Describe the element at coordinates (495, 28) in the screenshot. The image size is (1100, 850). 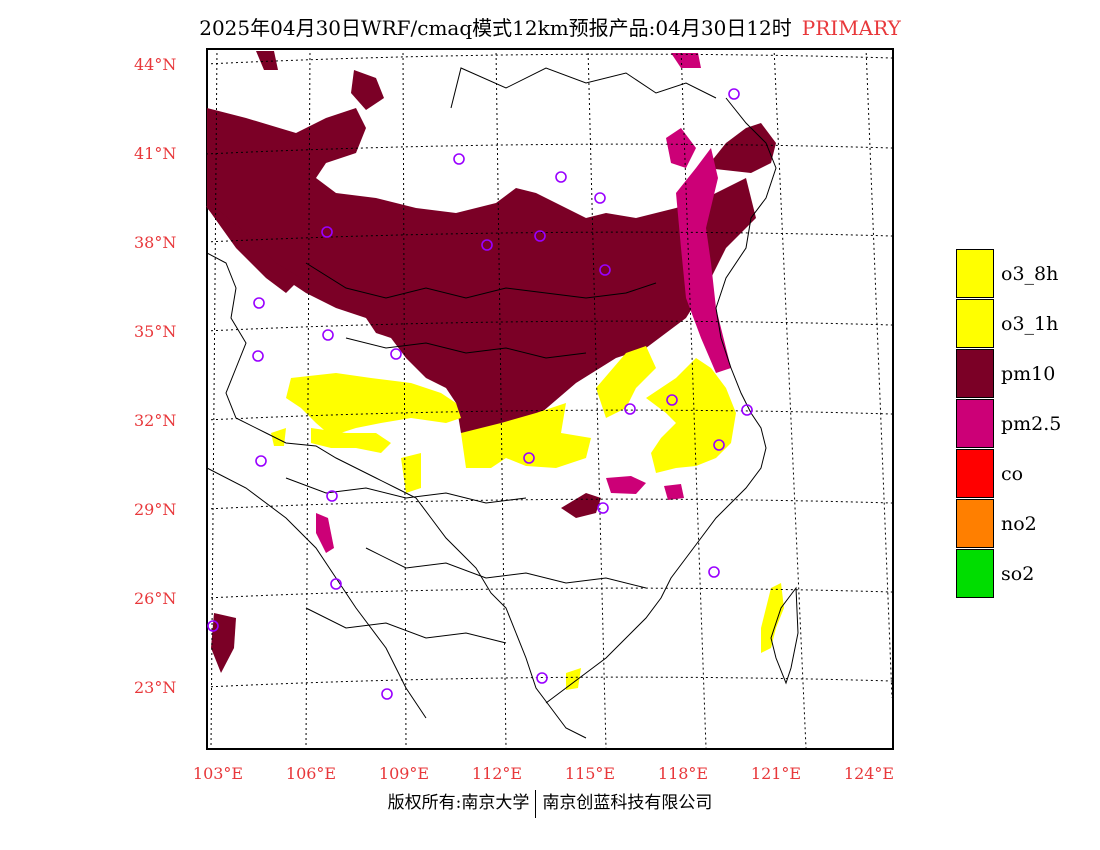
I see `title-main: 2025年04月30日WRF/cmaq模式12km预报产品:04月30日12时` at that location.